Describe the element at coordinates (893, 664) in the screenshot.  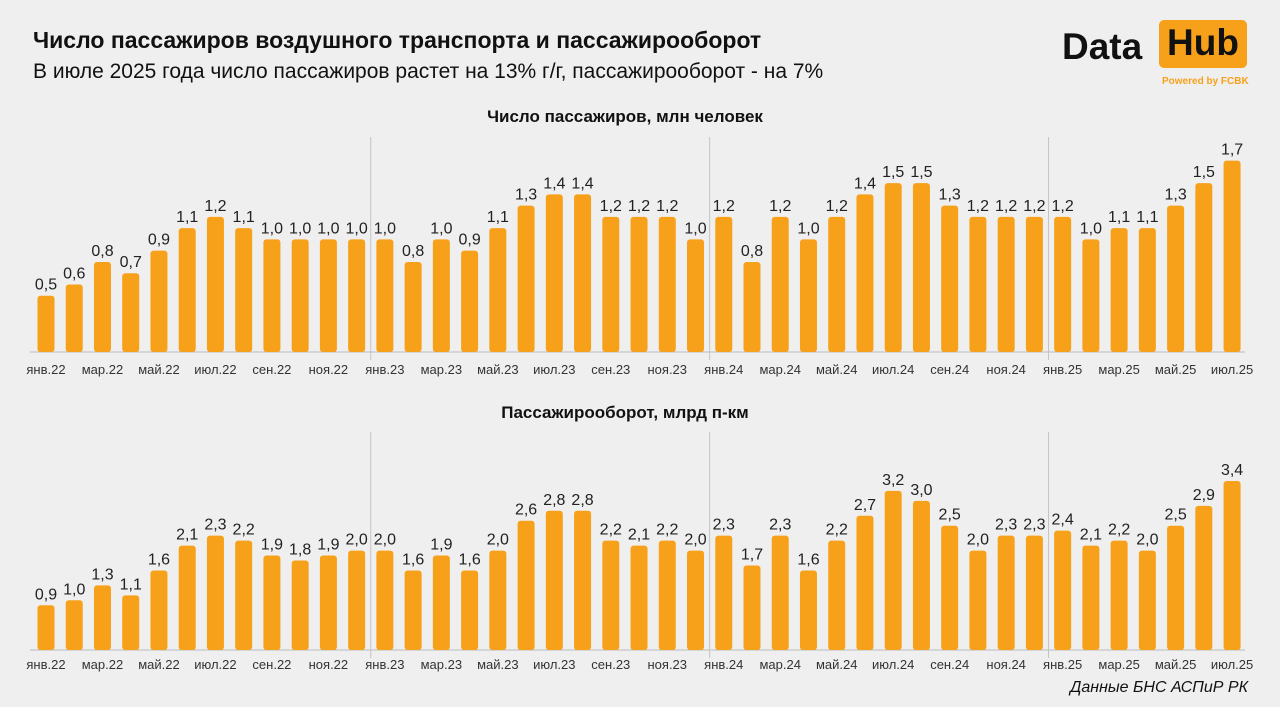
I see `x-tick-label: июл.24` at that location.